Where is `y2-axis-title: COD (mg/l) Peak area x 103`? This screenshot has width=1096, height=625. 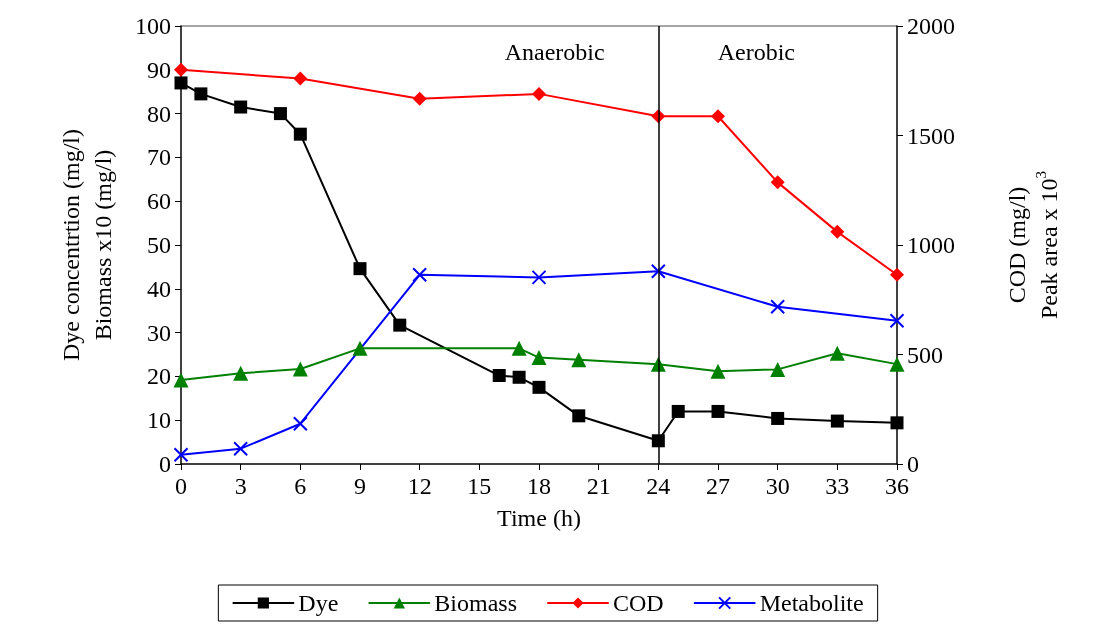
y2-axis-title: COD (mg/l) Peak area x 103 is located at coordinates (1033, 245).